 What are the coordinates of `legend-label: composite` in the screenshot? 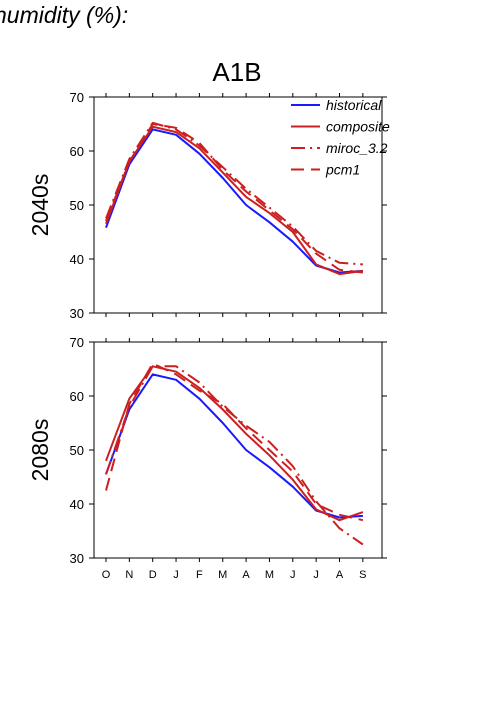 It's located at (358, 127).